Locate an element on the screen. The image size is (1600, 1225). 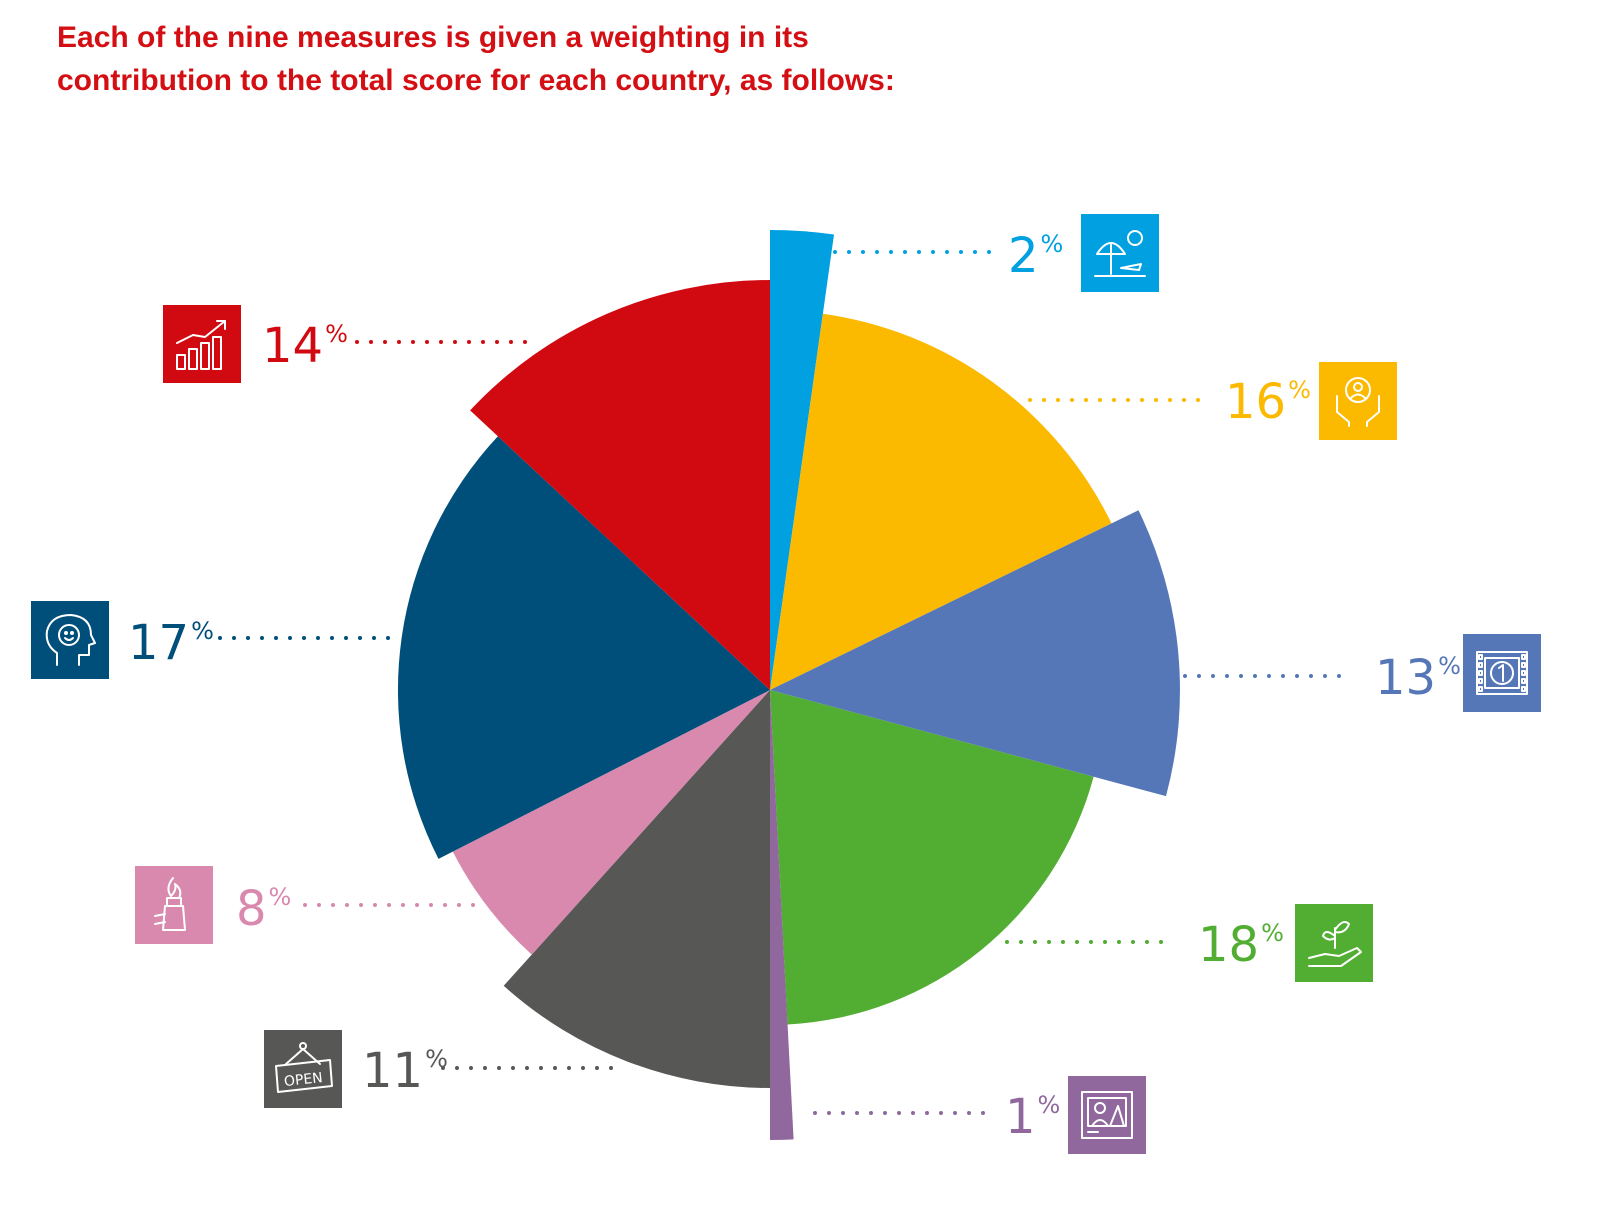
hands-person-icon is located at coordinates (1358, 401).